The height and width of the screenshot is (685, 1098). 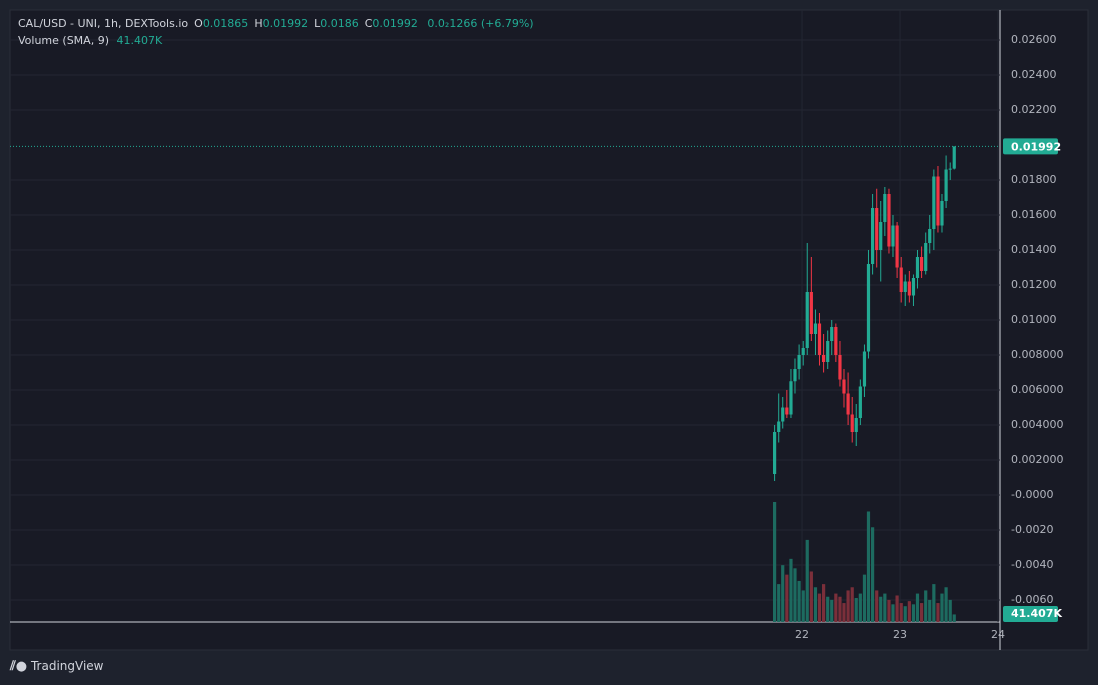 I want to click on y-tick-label: -0.0040, so click(x=1032, y=564).